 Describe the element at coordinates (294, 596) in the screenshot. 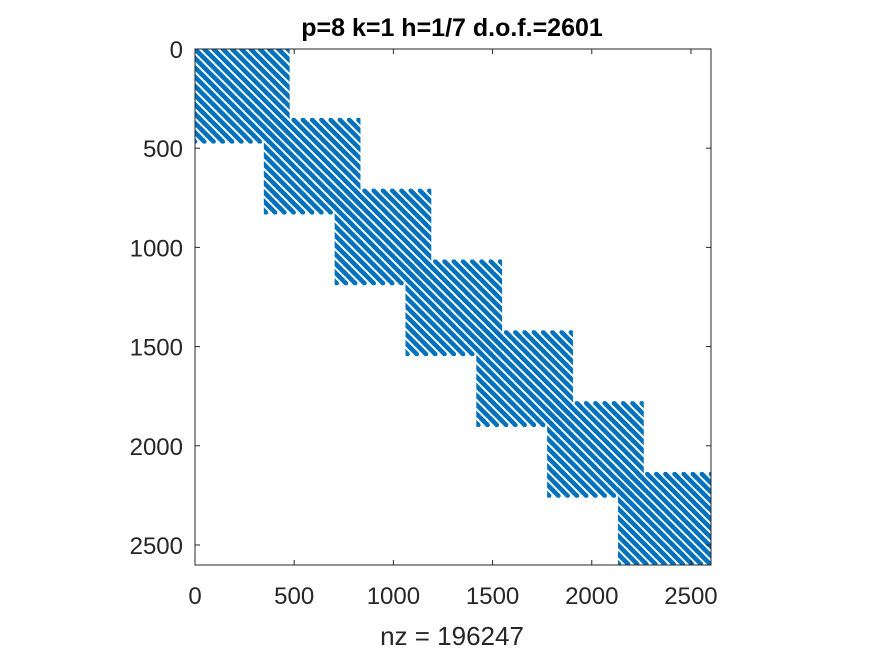

I see `x-tick-label: 500` at that location.